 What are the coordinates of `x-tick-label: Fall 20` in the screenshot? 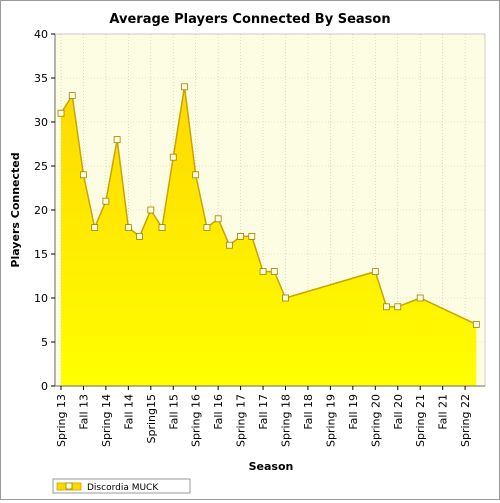 It's located at (398, 412).